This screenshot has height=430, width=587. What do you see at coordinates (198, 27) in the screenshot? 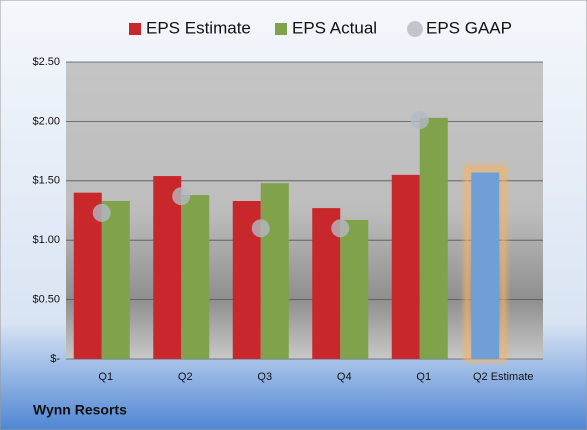
I see `legend-label: EPS Estimate` at bounding box center [198, 27].